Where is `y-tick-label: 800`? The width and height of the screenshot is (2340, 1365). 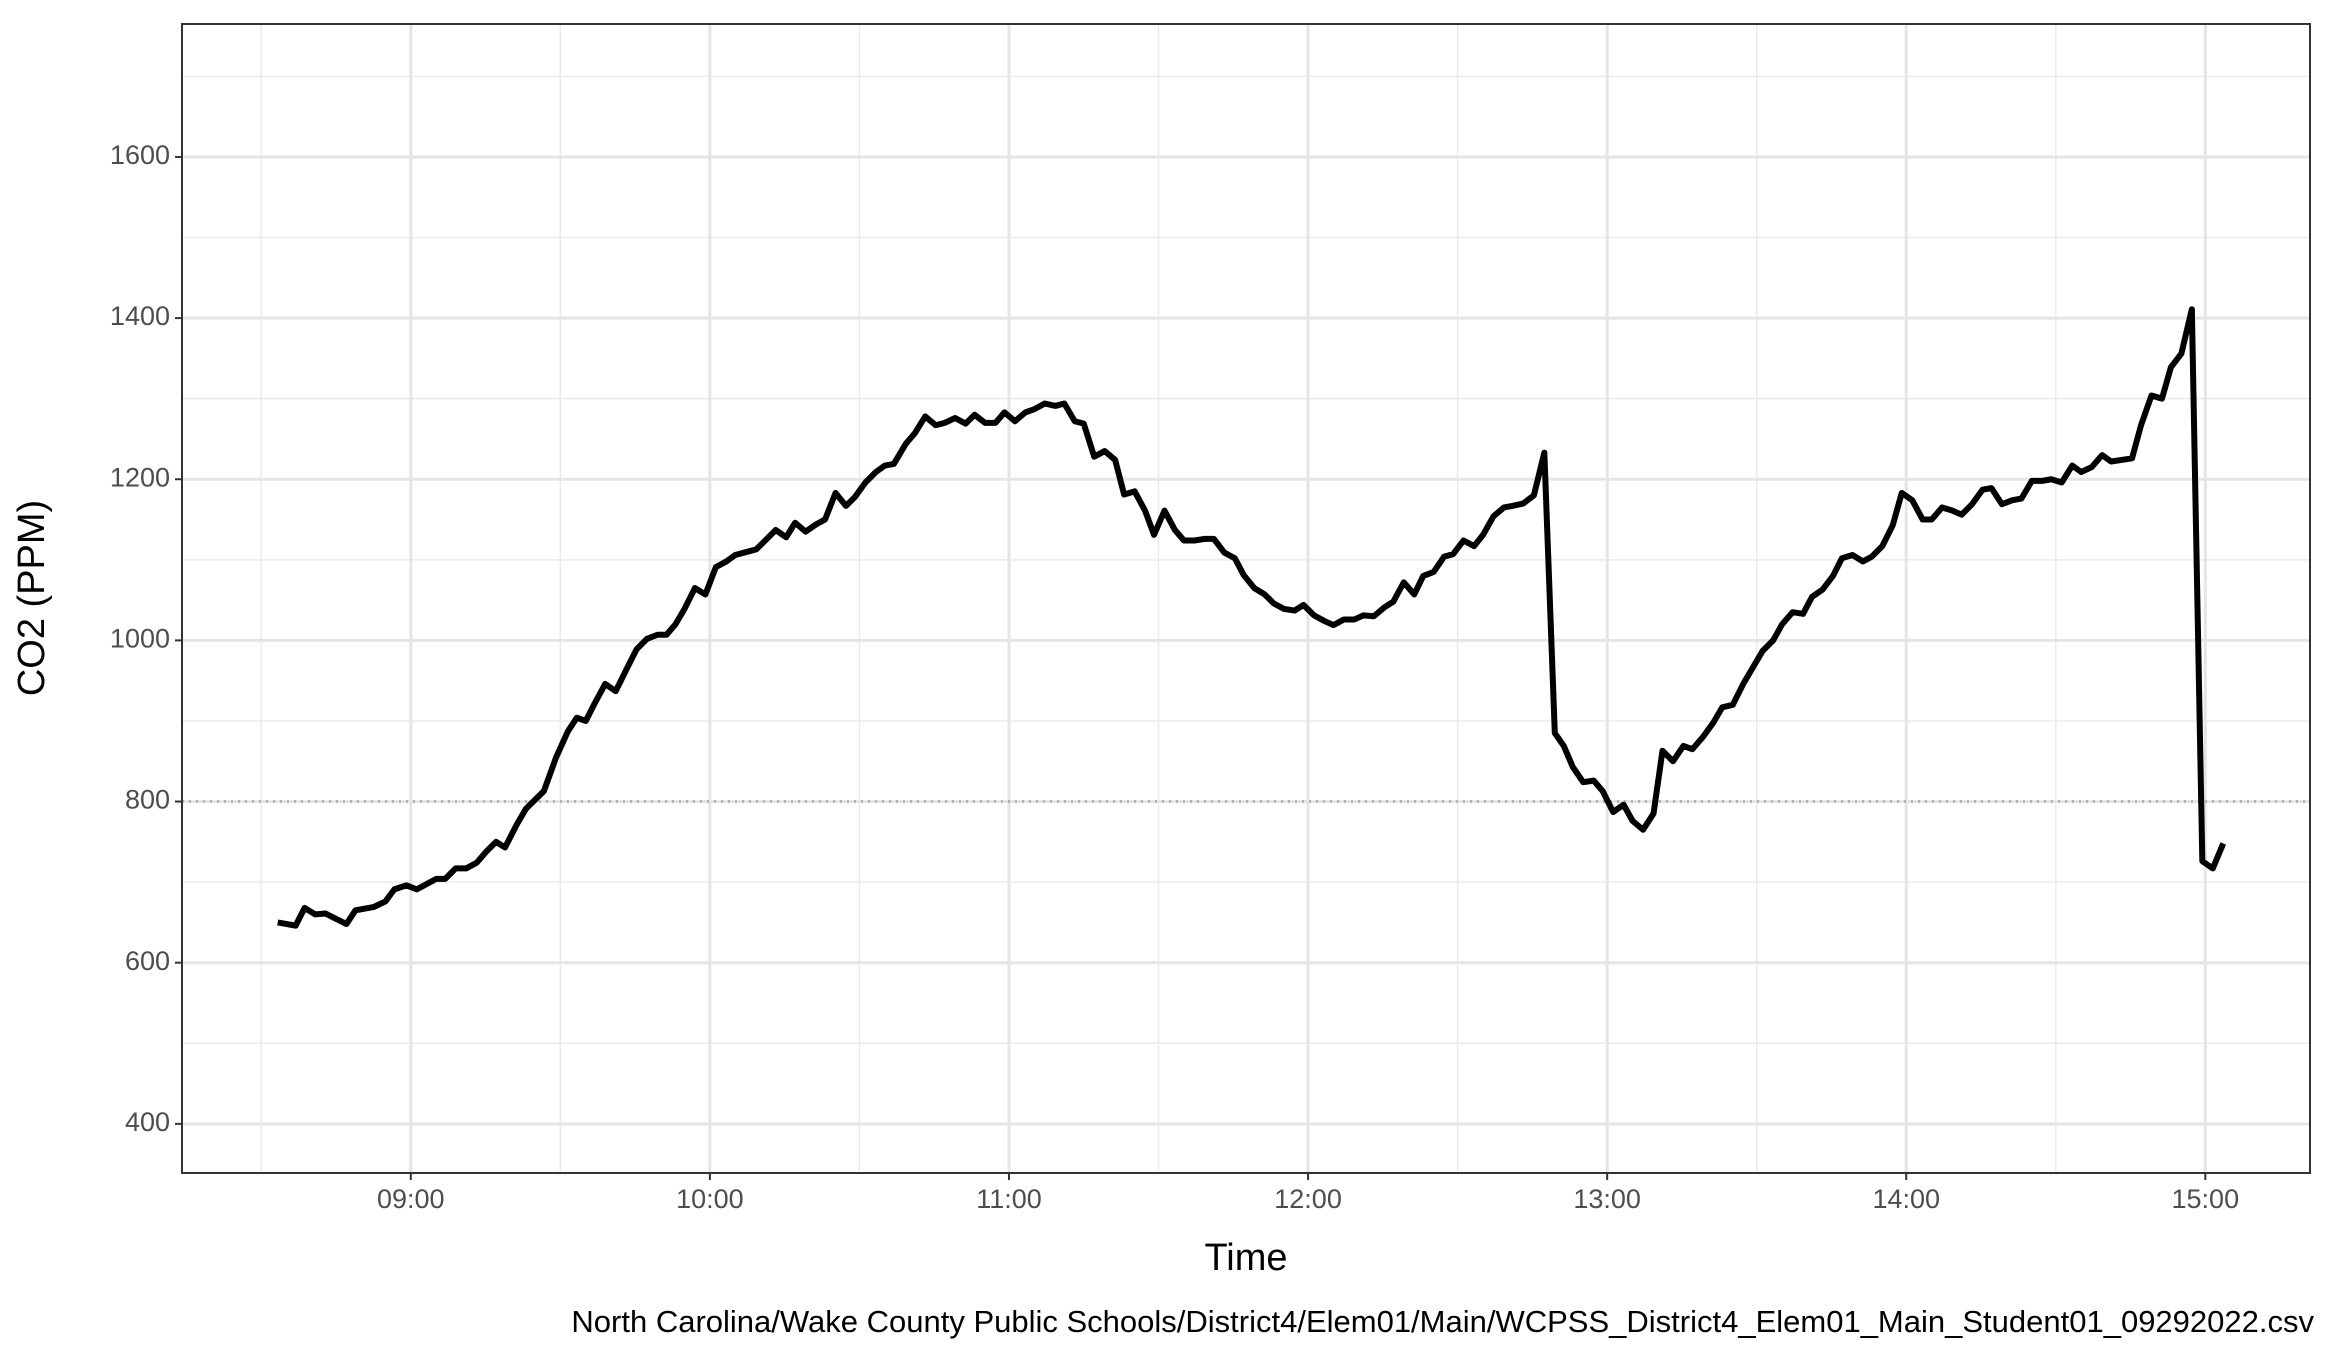 y-tick-label: 800 is located at coordinates (147, 800).